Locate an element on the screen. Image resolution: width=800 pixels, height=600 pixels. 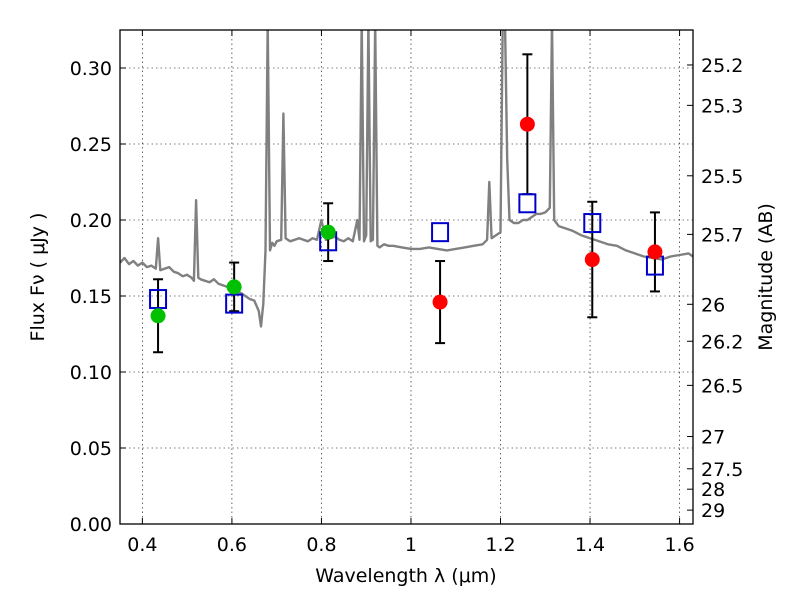
y-tick-label: 0.00 is located at coordinates (91, 525).